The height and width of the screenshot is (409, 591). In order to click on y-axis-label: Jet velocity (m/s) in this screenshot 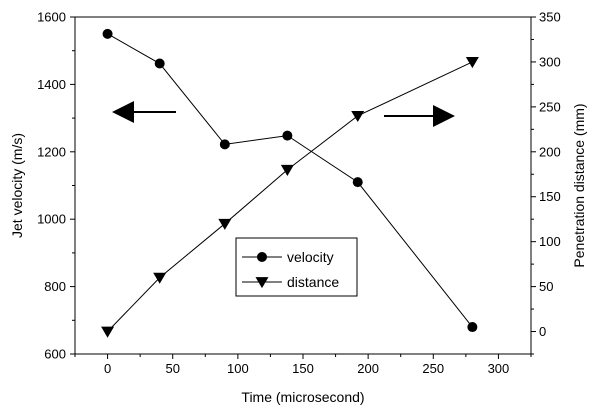, I will do `click(17, 185)`.